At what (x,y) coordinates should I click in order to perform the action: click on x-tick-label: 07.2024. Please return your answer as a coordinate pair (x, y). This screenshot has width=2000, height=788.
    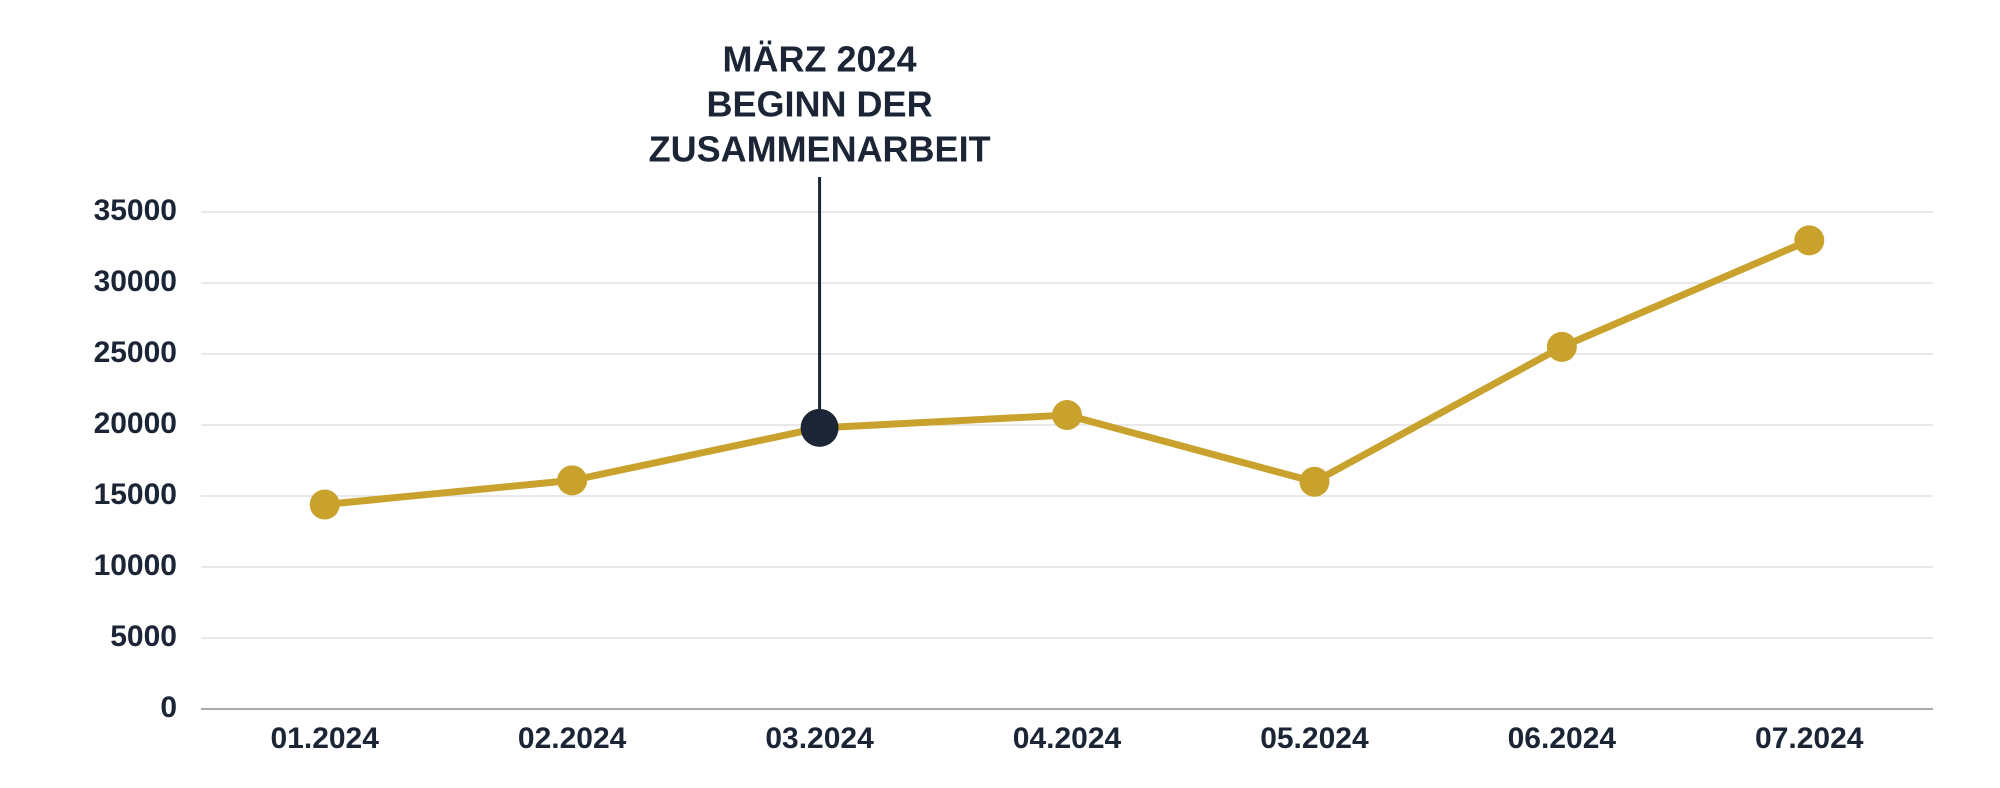
    Looking at the image, I should click on (1809, 738).